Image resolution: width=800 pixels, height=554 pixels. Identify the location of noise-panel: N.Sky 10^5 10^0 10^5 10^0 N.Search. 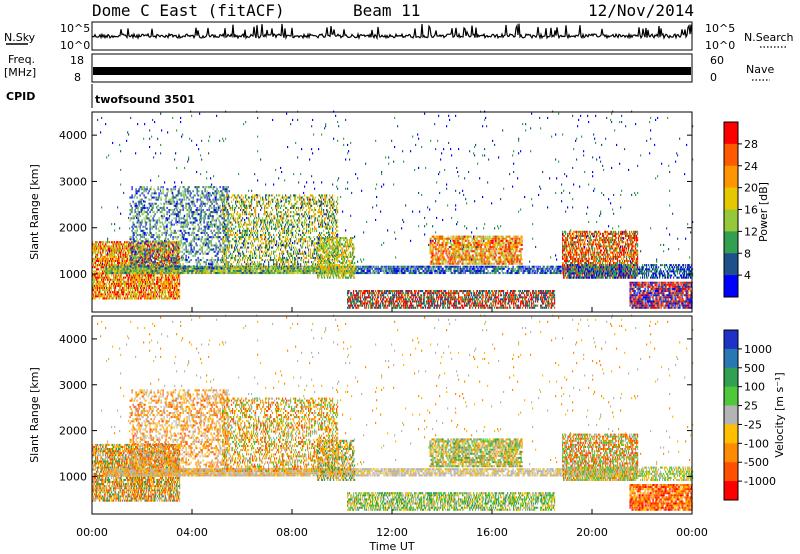
(399, 37).